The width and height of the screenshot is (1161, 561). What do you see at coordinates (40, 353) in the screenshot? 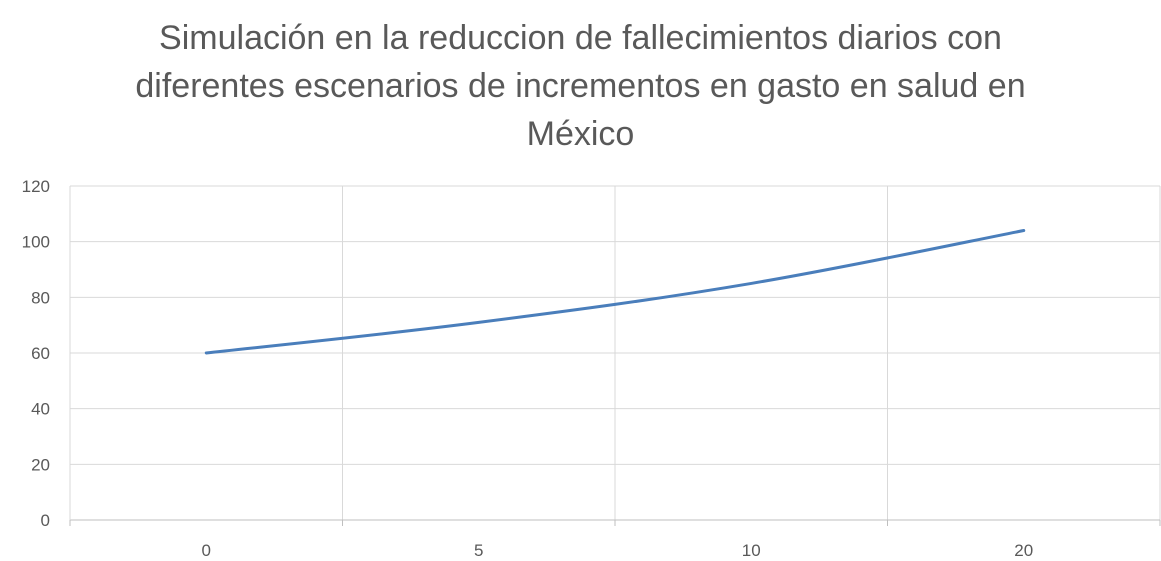
I see `y-tick-label-60: 60` at bounding box center [40, 353].